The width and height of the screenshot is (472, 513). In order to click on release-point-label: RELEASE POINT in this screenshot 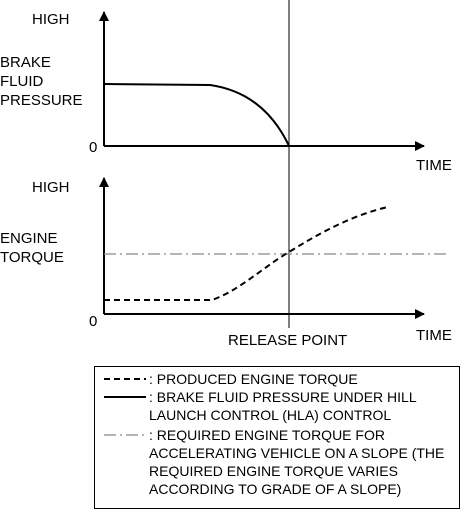, I will do `click(287, 340)`.